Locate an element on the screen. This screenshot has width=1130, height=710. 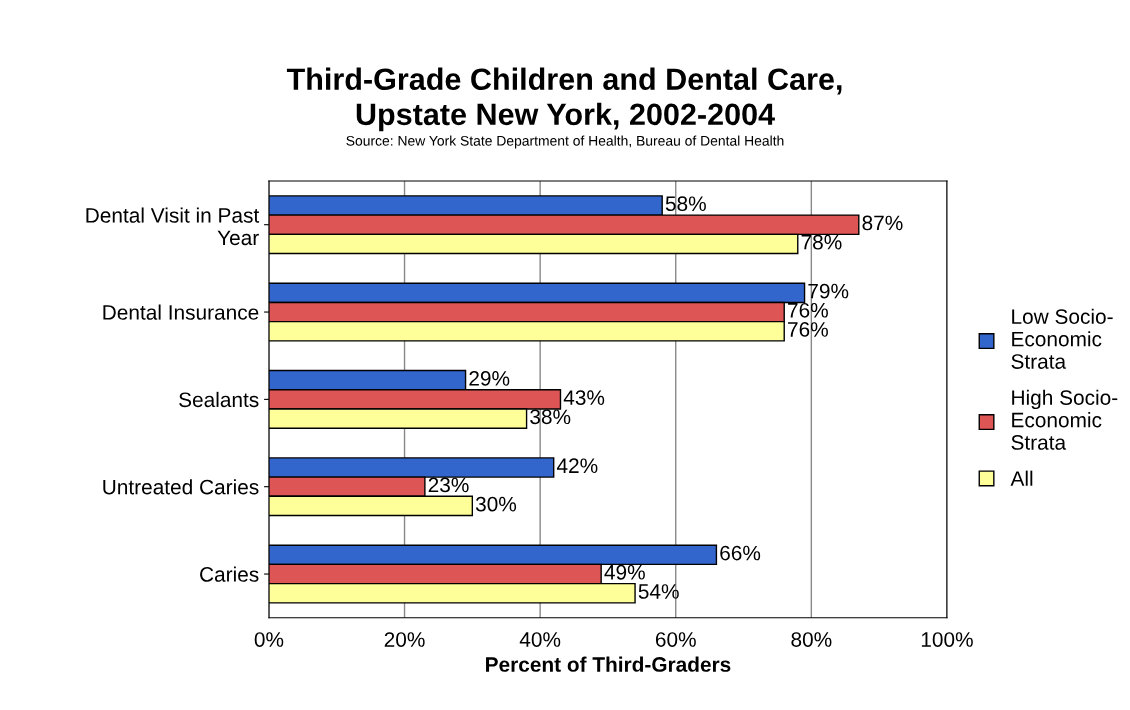
y-tick-label: Dental Insurance is located at coordinates (181, 312).